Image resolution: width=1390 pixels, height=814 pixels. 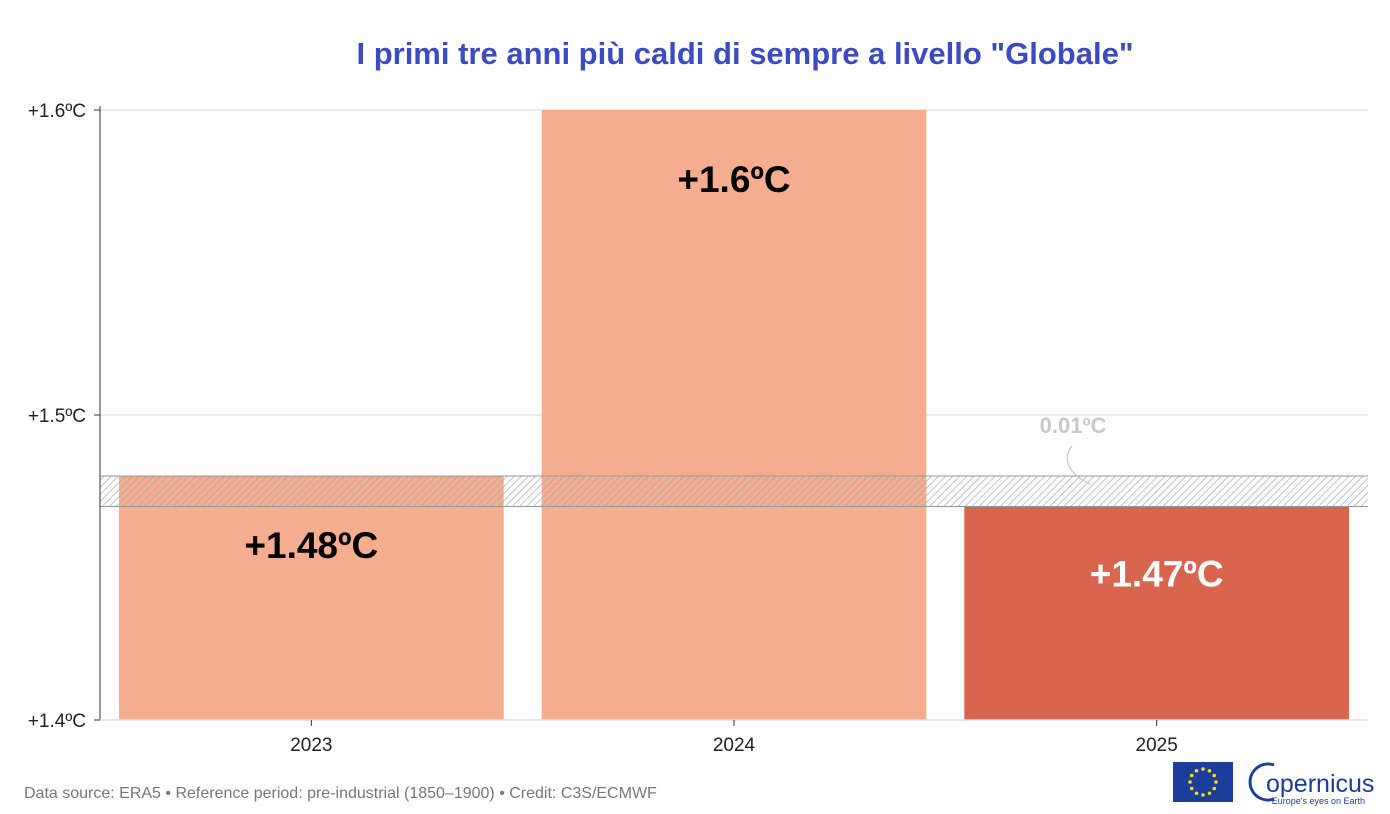 What do you see at coordinates (734, 745) in the screenshot?
I see `x-tick-label: 2024` at bounding box center [734, 745].